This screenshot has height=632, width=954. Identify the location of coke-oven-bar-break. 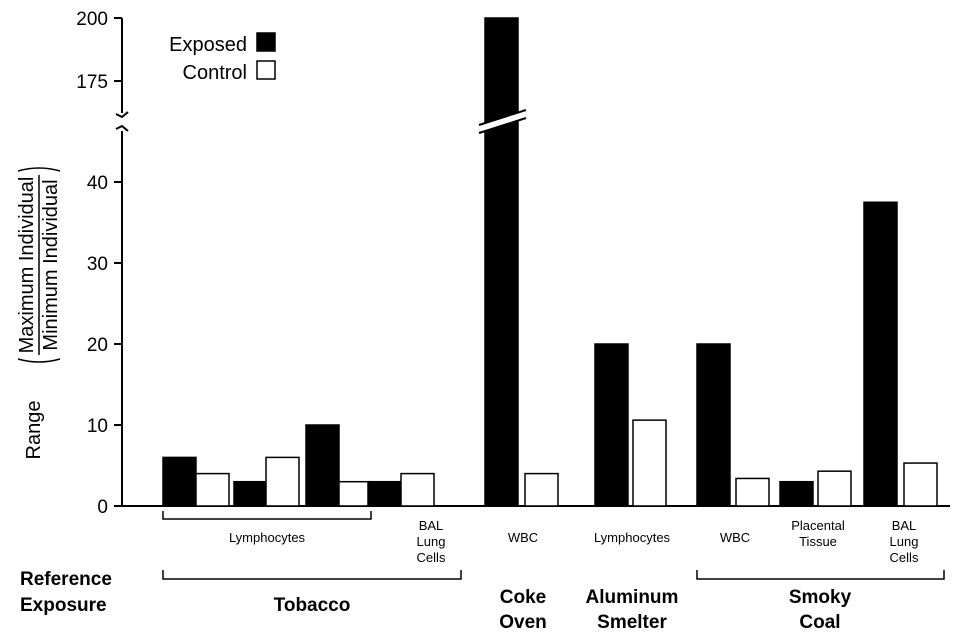
(502, 121).